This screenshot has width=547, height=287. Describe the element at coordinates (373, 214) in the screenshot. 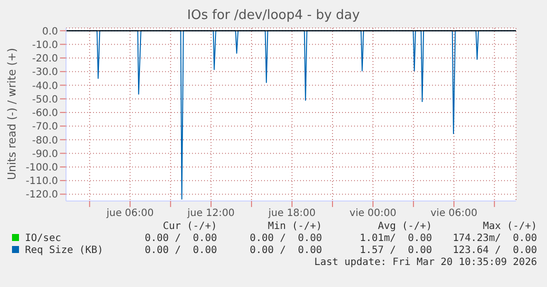

I see `x-tick-label: vie 00:00` at that location.